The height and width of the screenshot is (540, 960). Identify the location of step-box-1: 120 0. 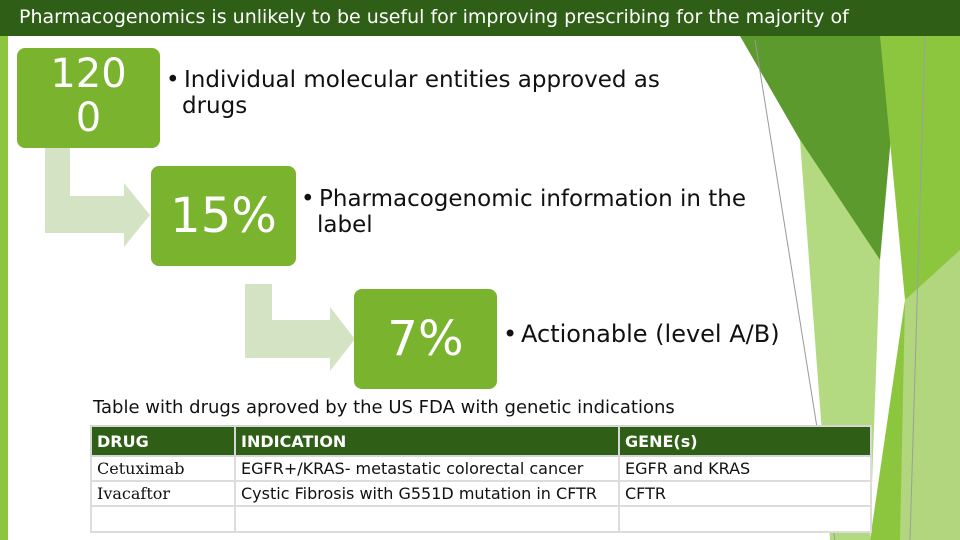
(88, 98).